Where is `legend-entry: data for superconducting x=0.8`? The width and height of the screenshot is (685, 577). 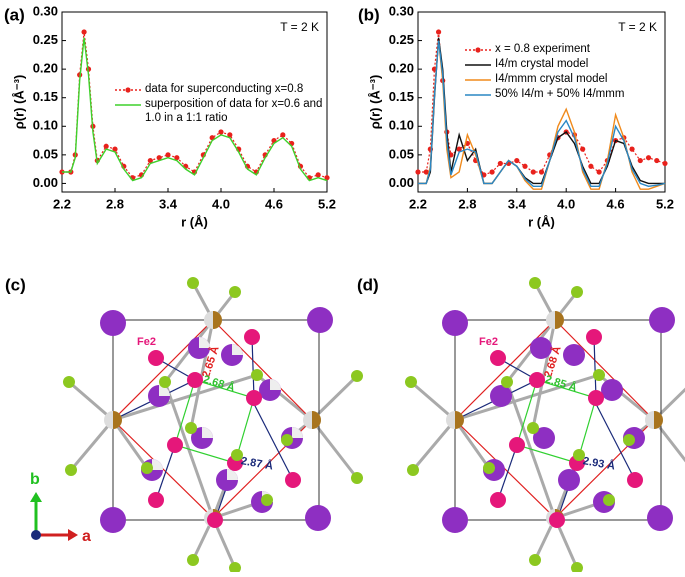
legend-entry: data for superconducting x=0.8 is located at coordinates (224, 89).